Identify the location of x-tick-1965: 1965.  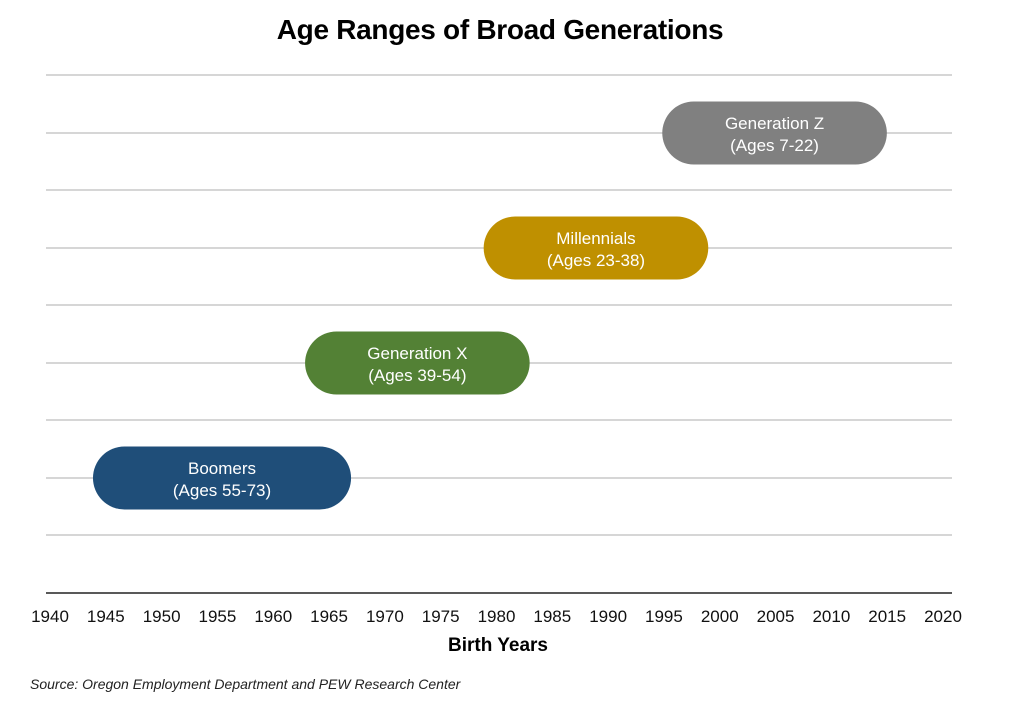
(329, 616).